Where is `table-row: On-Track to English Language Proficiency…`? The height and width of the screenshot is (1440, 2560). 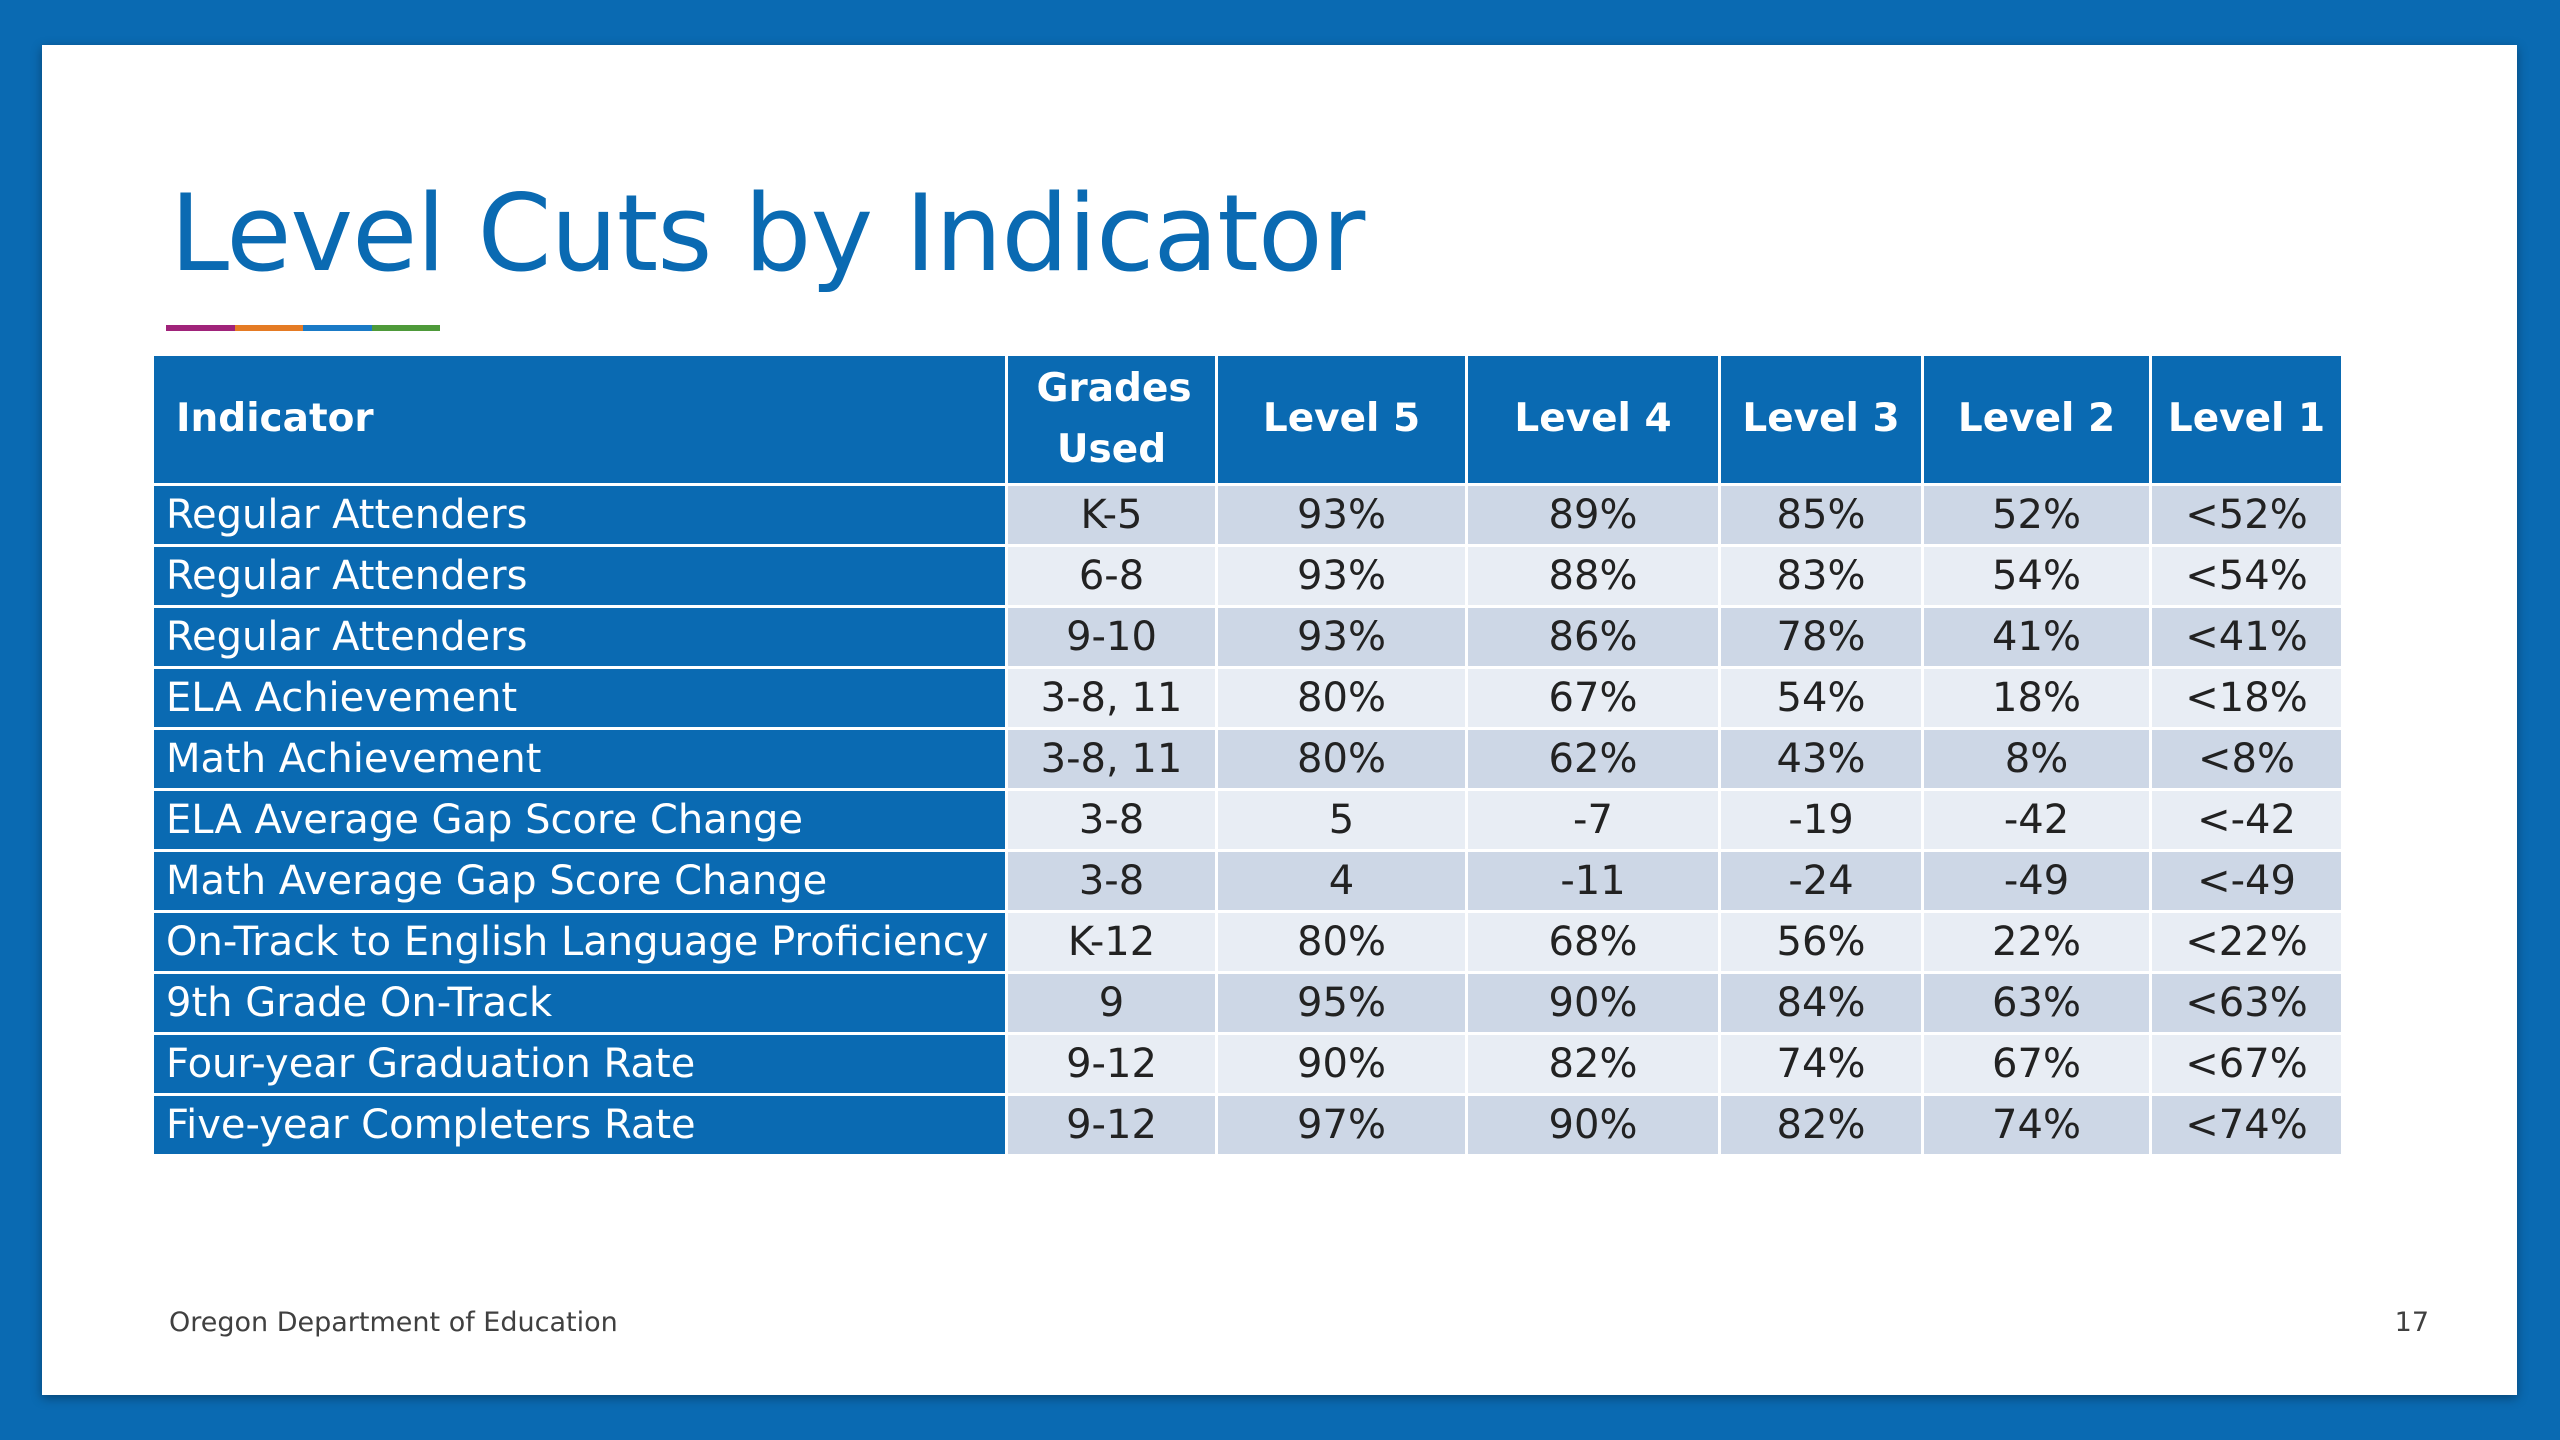
table-row: On-Track to English Language Proficiency… is located at coordinates (1247, 942).